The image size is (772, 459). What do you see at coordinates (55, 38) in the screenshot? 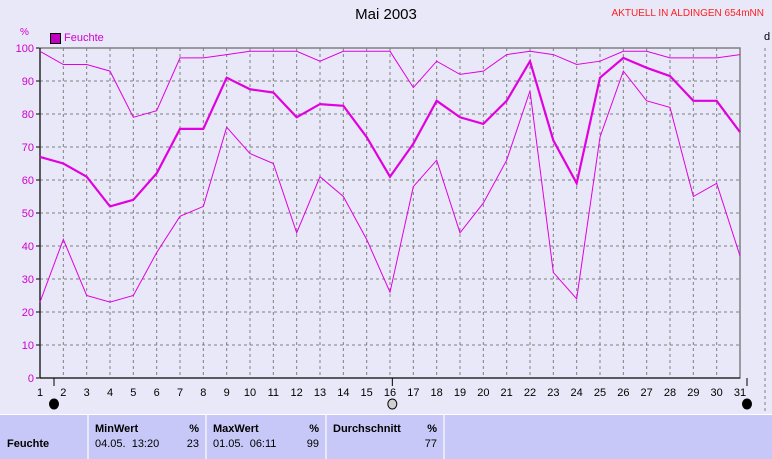
I see `legend-swatch` at bounding box center [55, 38].